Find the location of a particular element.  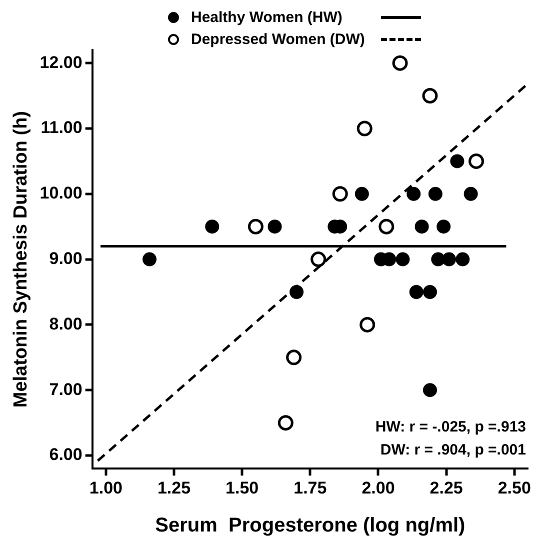

x-axis-title: Serum Progesterone (log ng/ml) is located at coordinates (310, 525).